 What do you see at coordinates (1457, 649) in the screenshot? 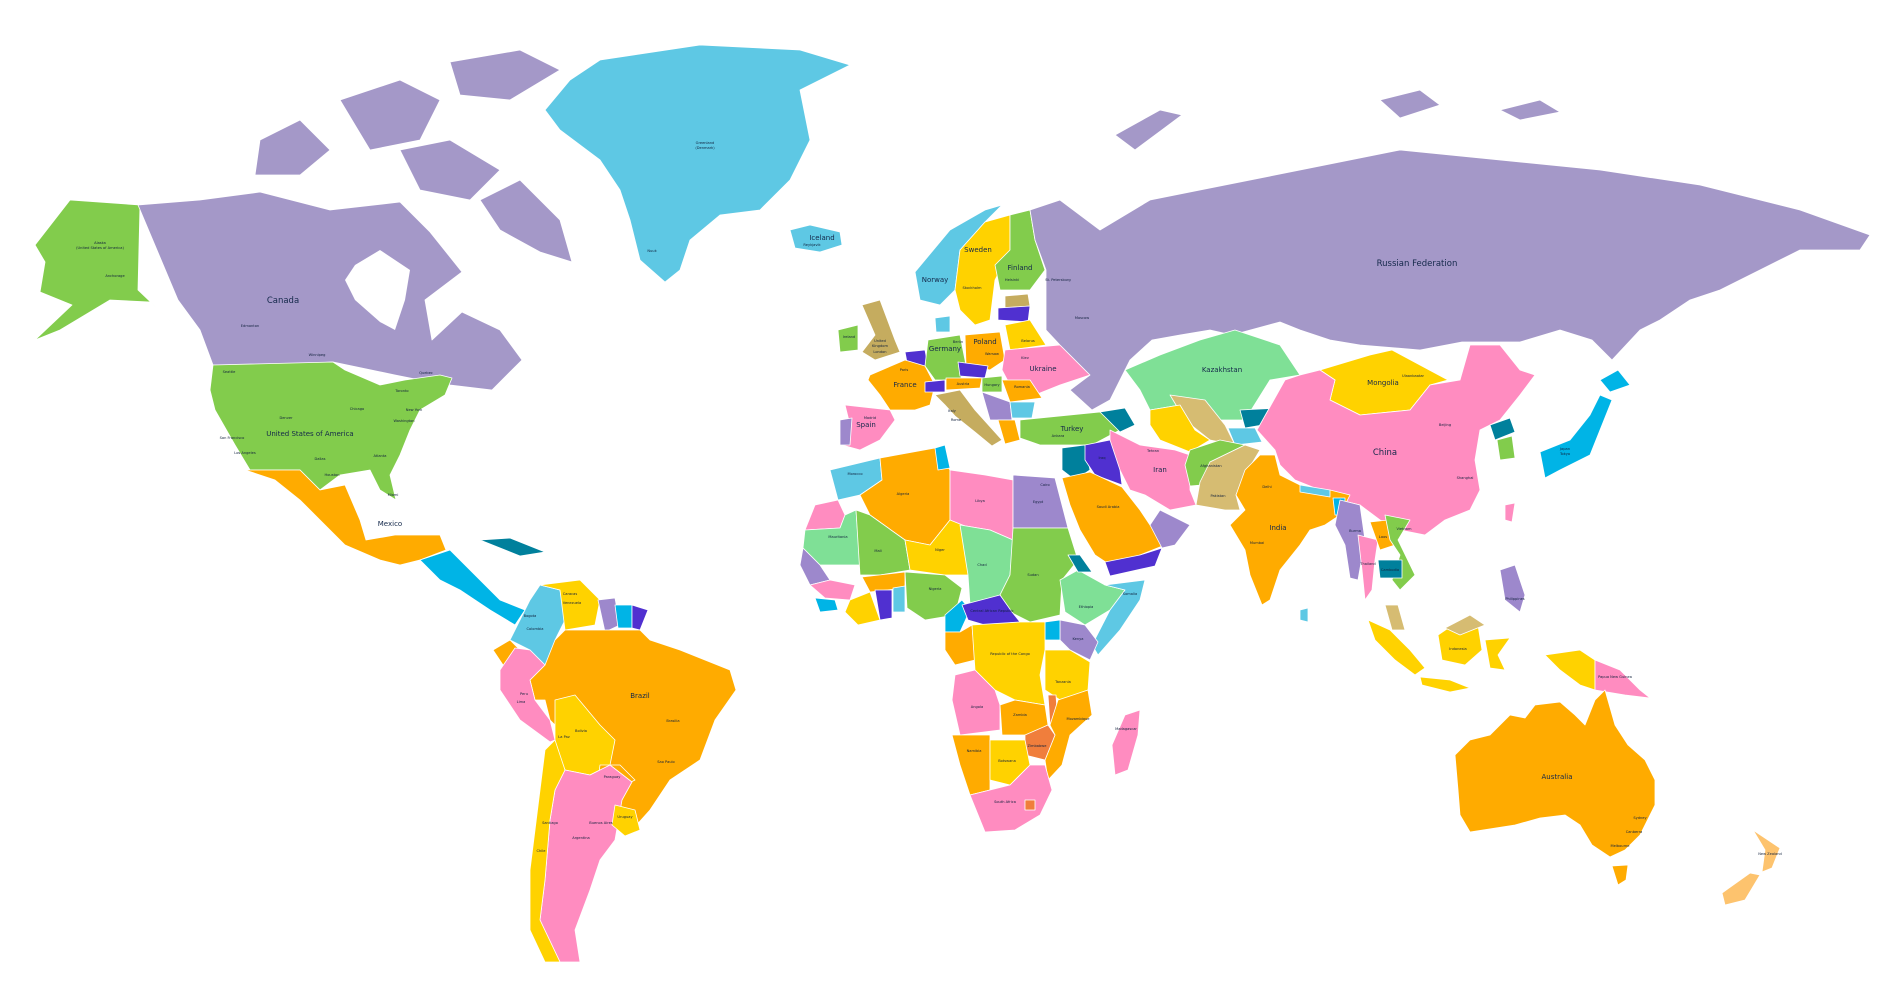
I see `country-label-indonesia: Indonesia` at bounding box center [1457, 649].